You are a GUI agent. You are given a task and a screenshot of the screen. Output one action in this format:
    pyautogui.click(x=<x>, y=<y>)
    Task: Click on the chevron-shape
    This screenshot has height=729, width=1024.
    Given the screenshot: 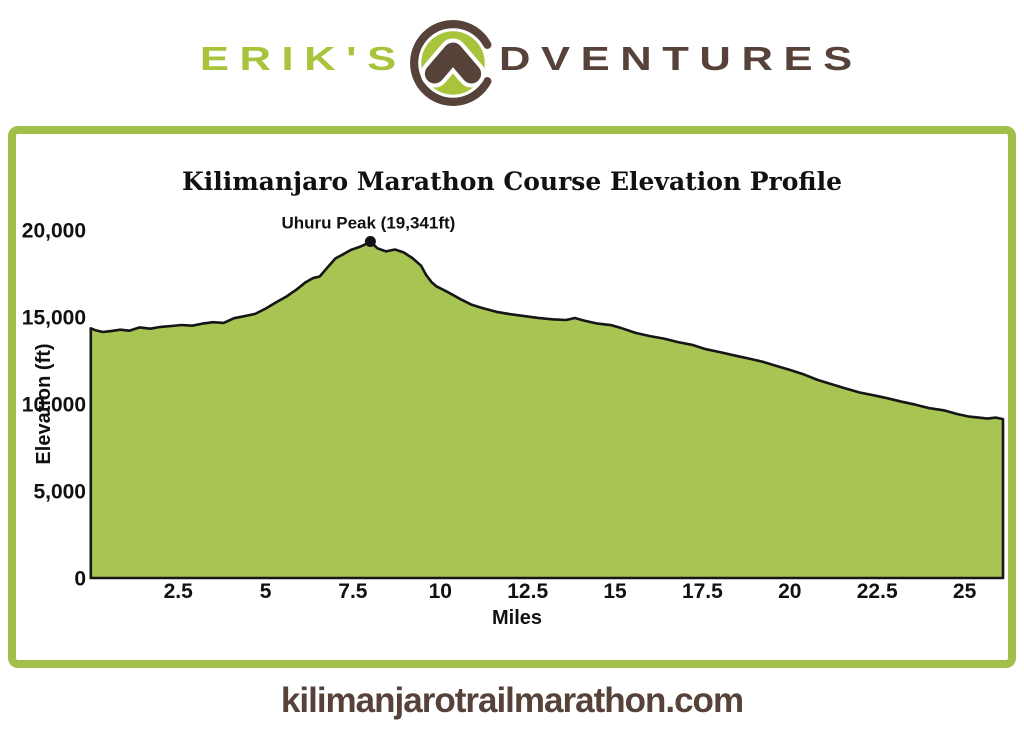 What is the action you would take?
    pyautogui.click(x=452, y=63)
    